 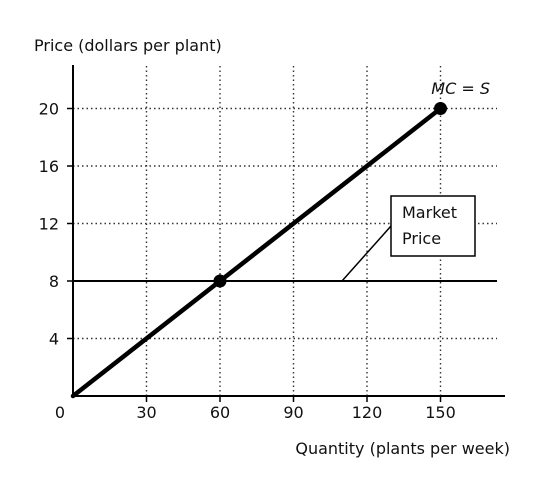 I want to click on market-price-label-line2: Price, so click(x=421, y=238).